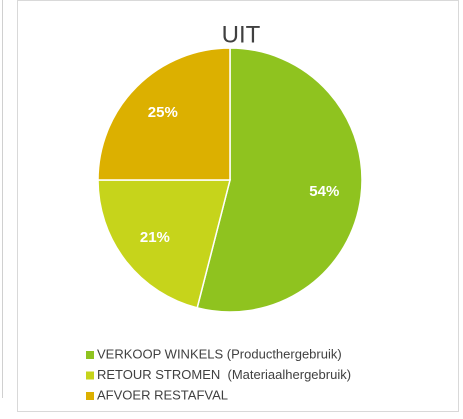 This screenshot has width=463, height=419. What do you see at coordinates (324, 191) in the screenshot?
I see `data-label: 54%` at bounding box center [324, 191].